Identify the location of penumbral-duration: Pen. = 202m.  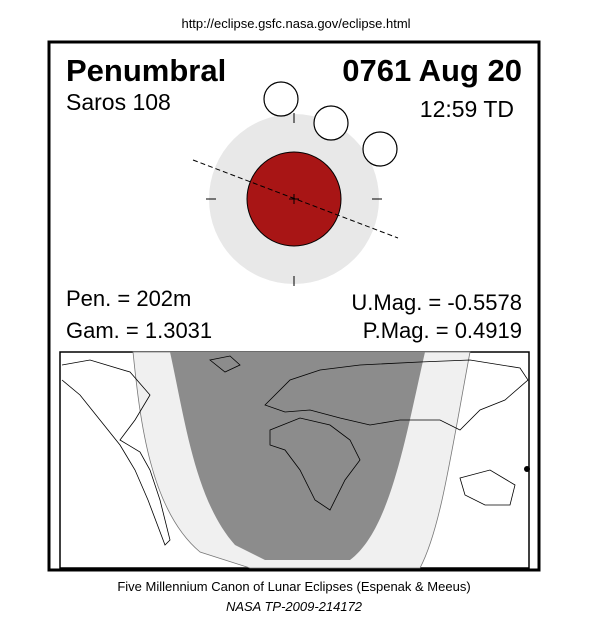
(128, 298).